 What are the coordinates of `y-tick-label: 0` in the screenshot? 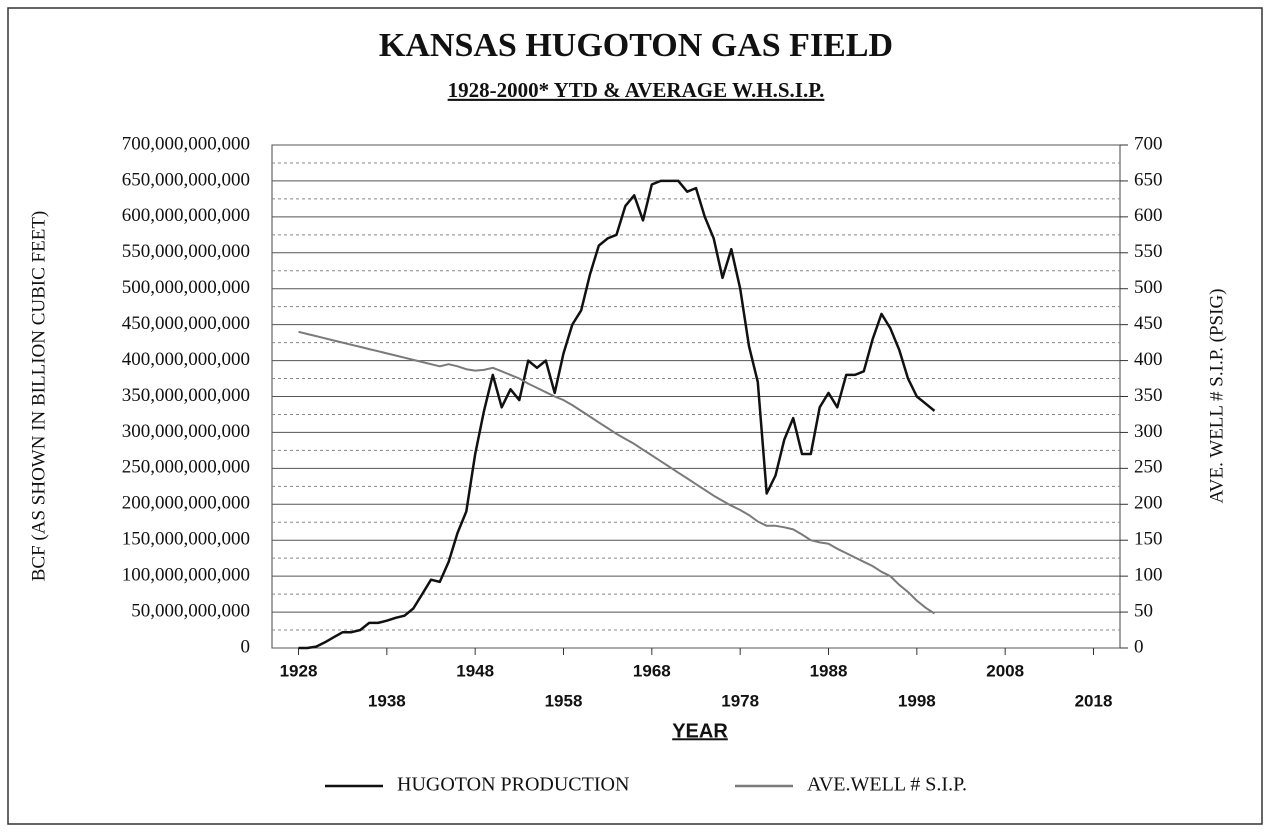 It's located at (246, 646).